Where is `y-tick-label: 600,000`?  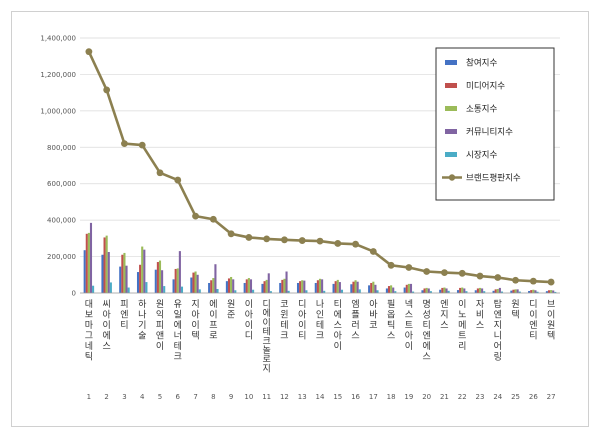 y-tick-label: 600,000 is located at coordinates (61, 184).